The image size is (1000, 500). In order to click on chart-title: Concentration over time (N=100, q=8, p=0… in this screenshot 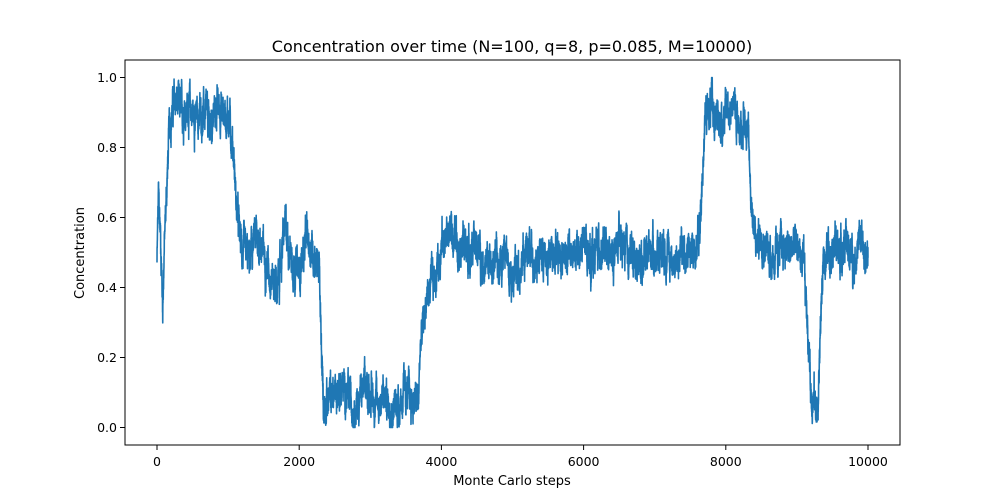, I will do `click(512, 46)`.